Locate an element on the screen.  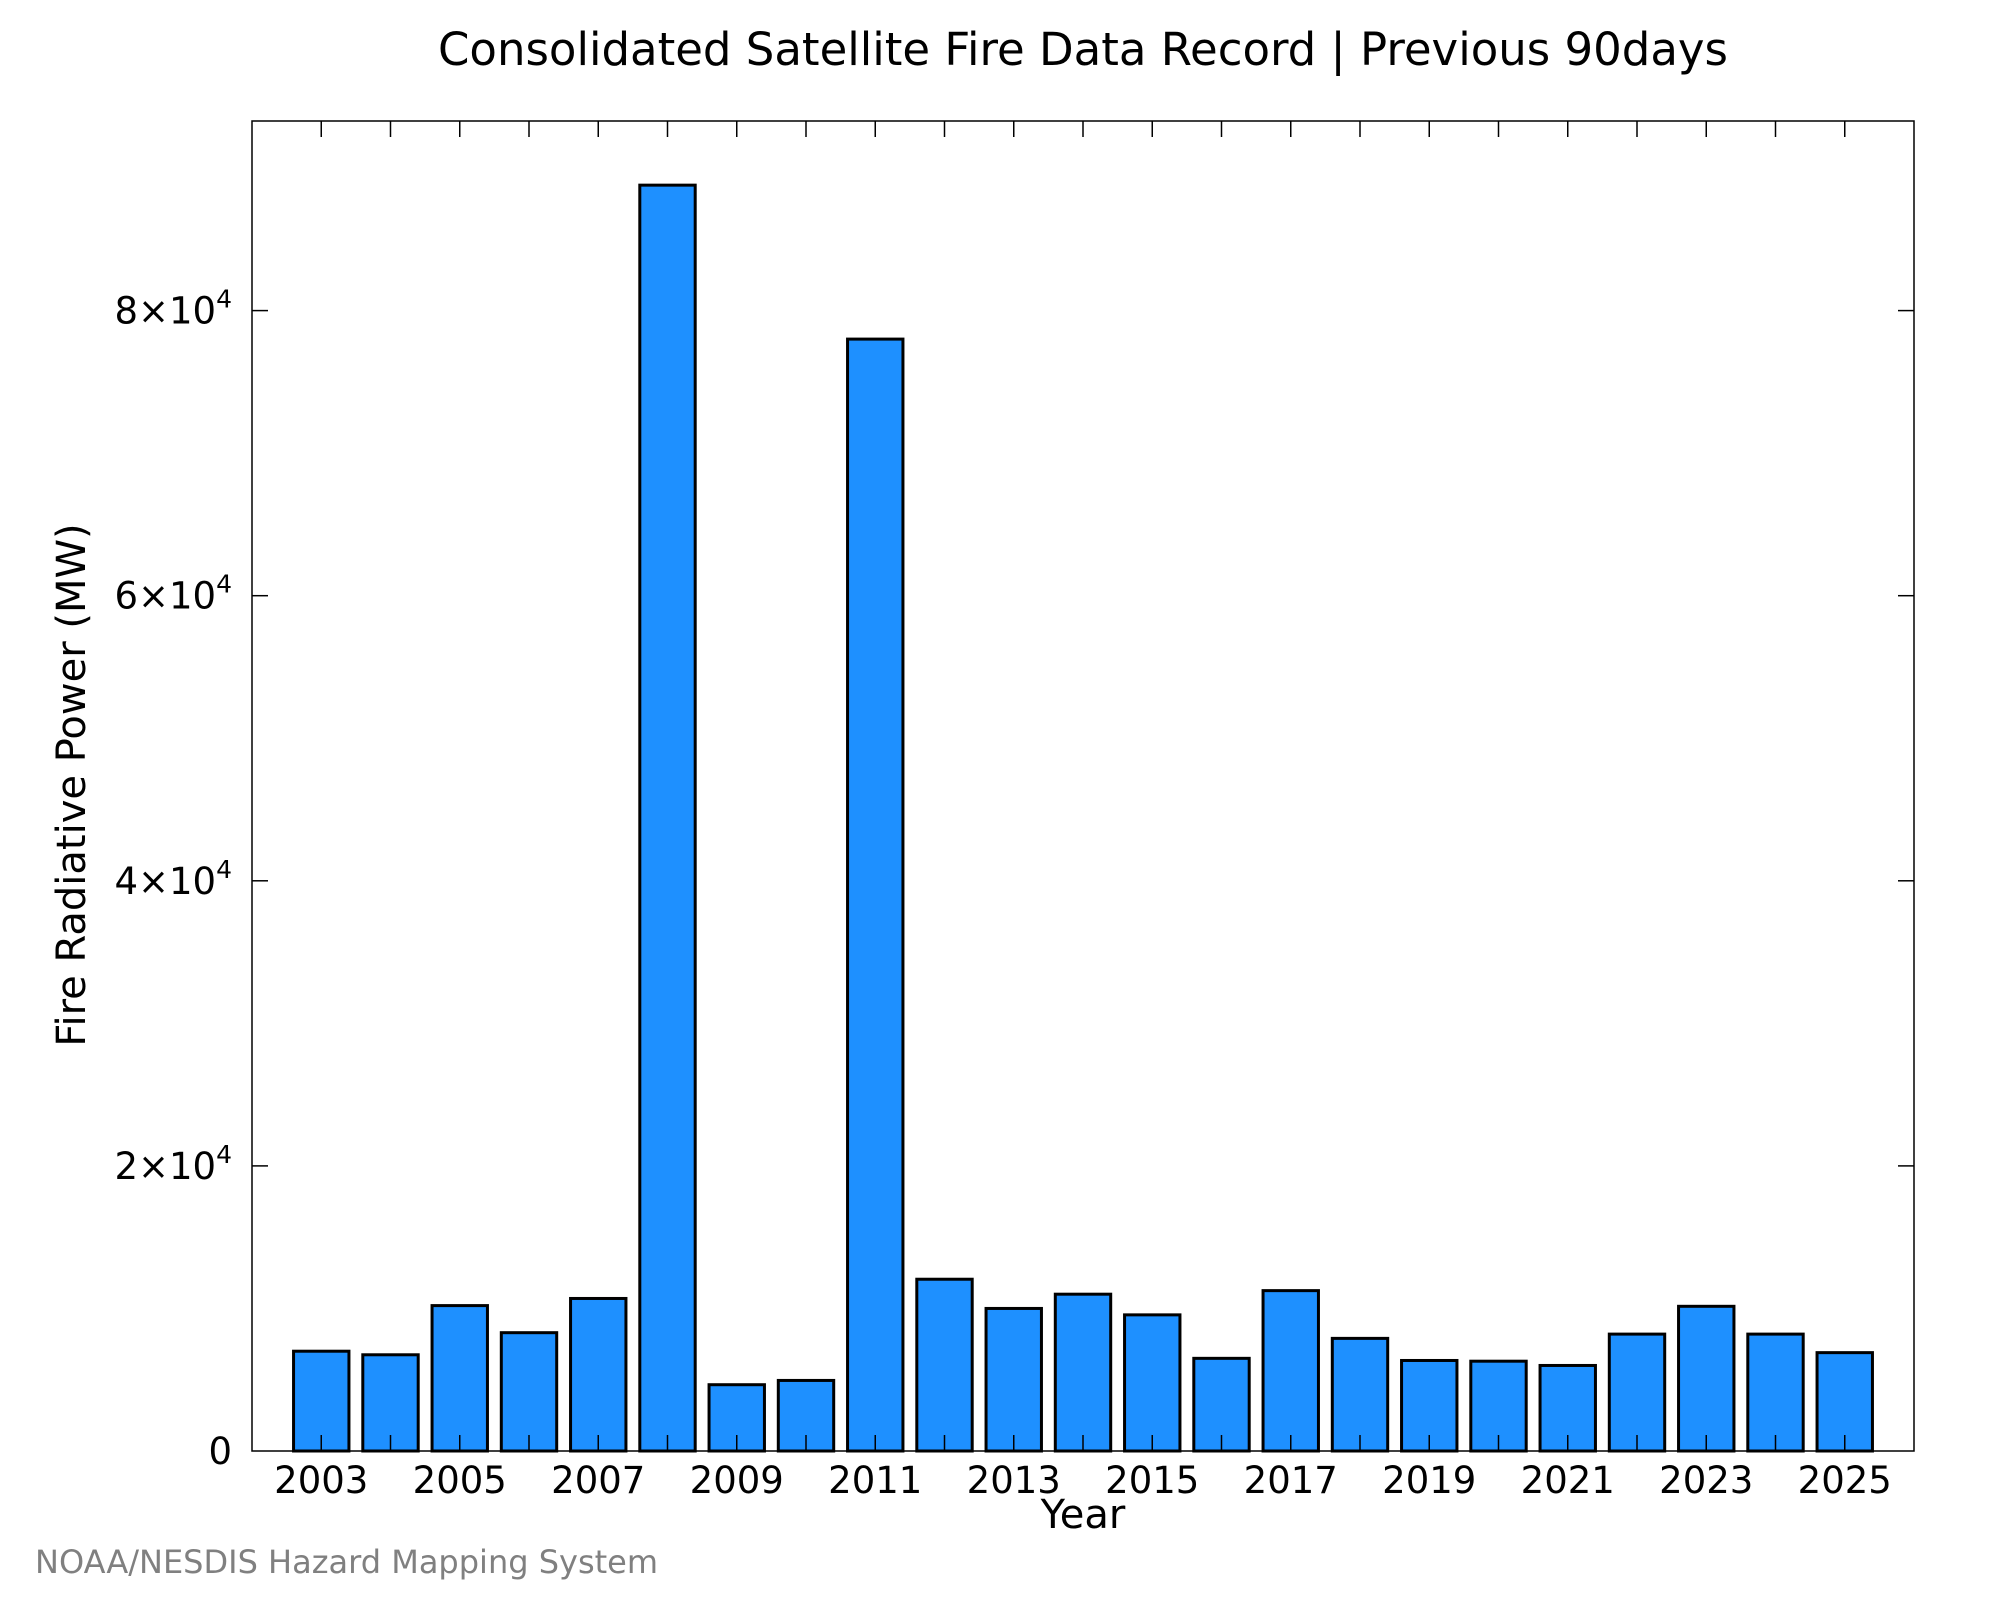
y-tick-label-3: 6×10⁴ is located at coordinates (173, 594).